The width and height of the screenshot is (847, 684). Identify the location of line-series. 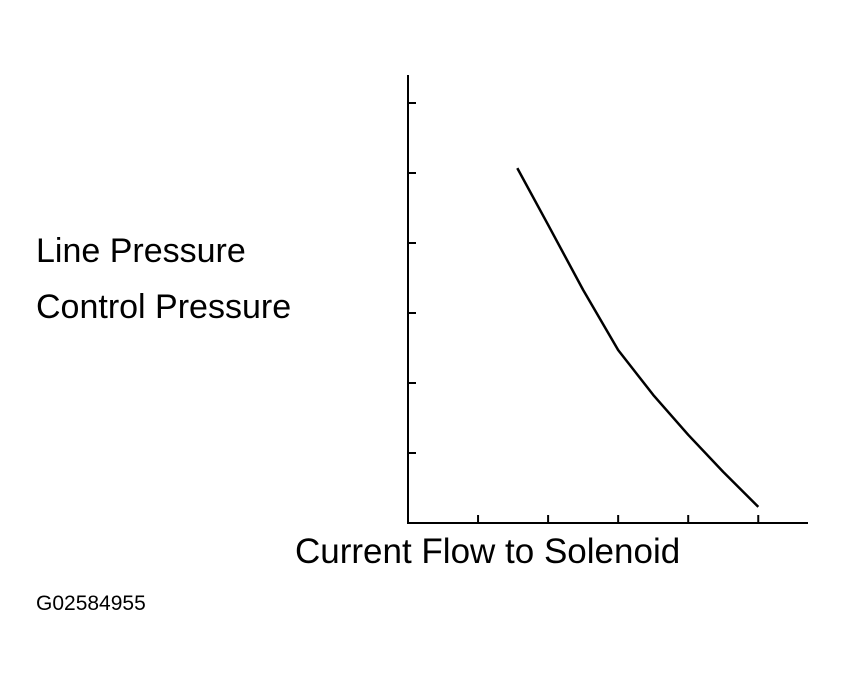
(638, 337).